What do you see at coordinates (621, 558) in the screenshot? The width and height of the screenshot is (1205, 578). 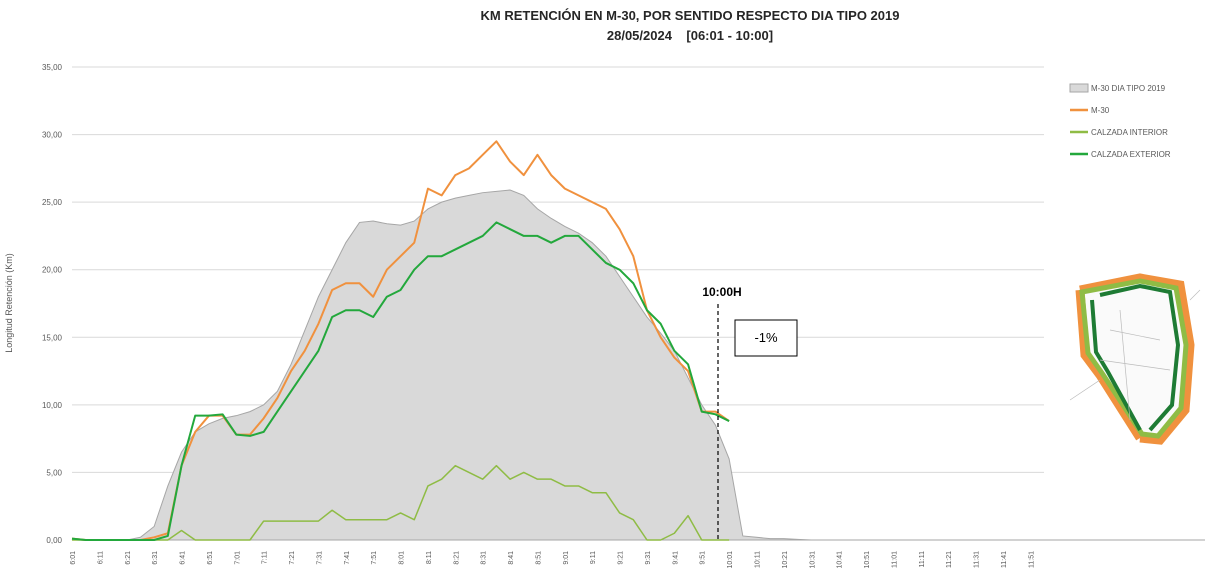 I see `x-tick-label: 9:21` at bounding box center [621, 558].